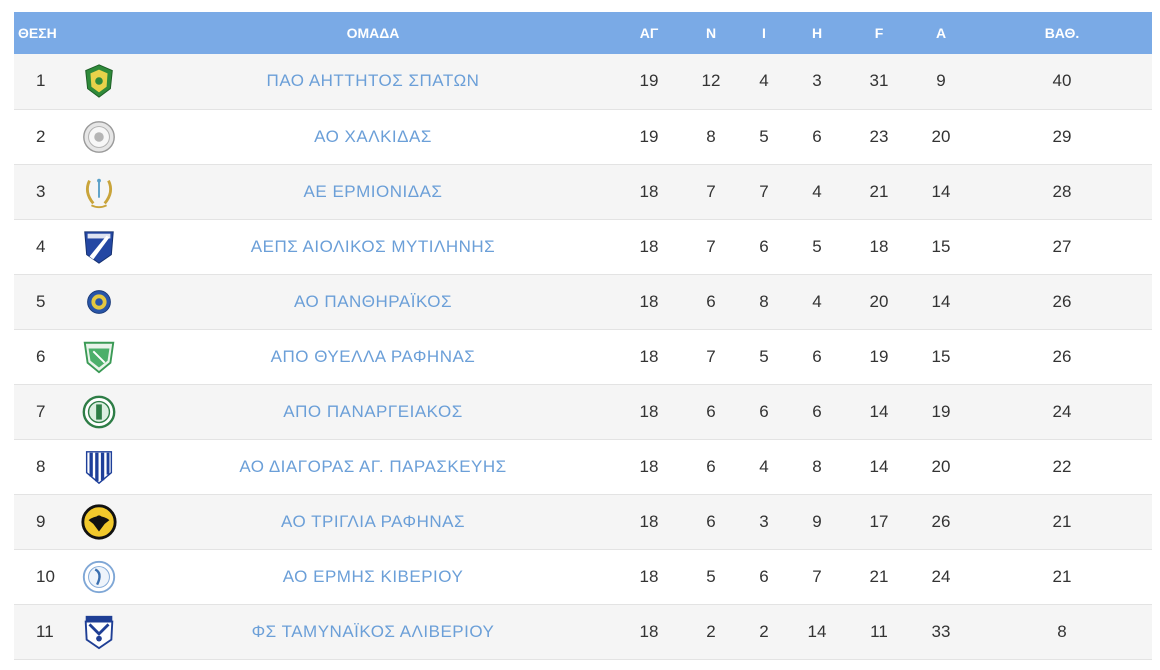  Describe the element at coordinates (1062, 301) in the screenshot. I see `points-cell: 26` at that location.